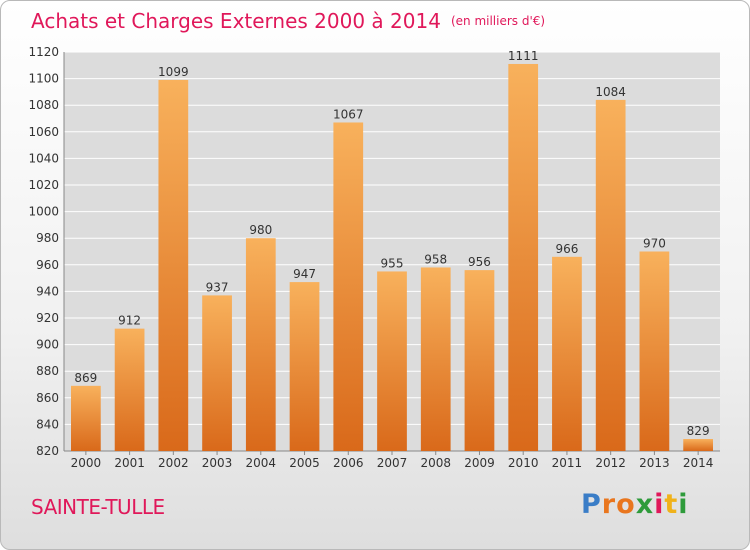  What do you see at coordinates (392, 463) in the screenshot?
I see `x-tick-label: 2007` at bounding box center [392, 463].